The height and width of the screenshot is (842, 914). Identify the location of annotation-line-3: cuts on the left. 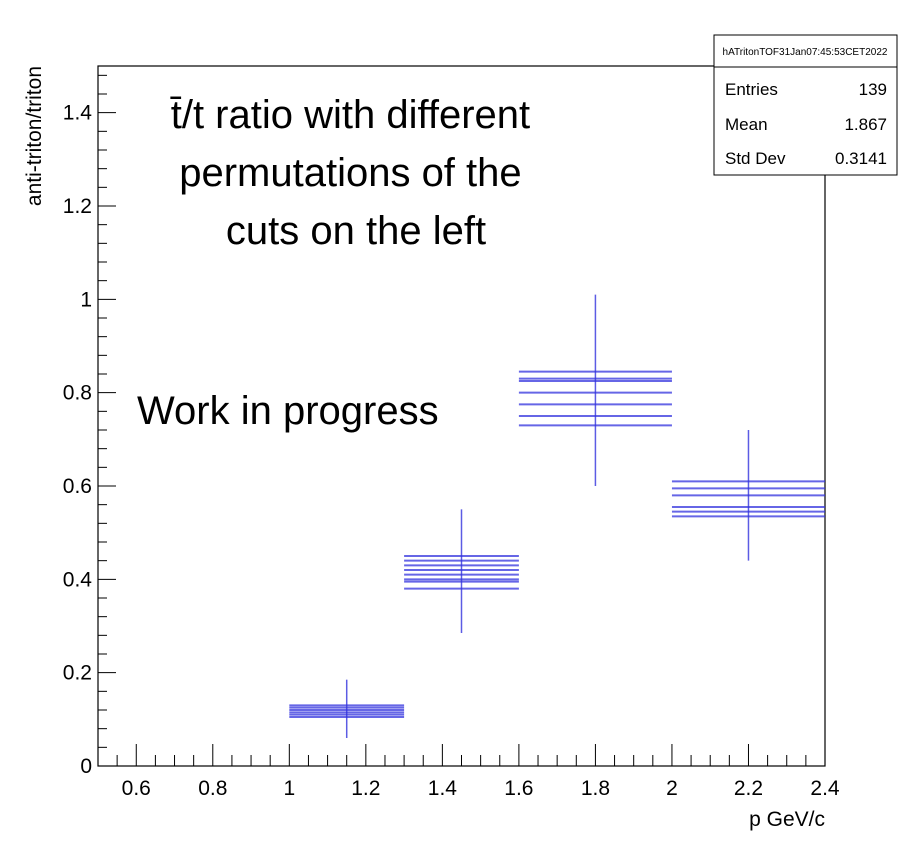
(356, 231).